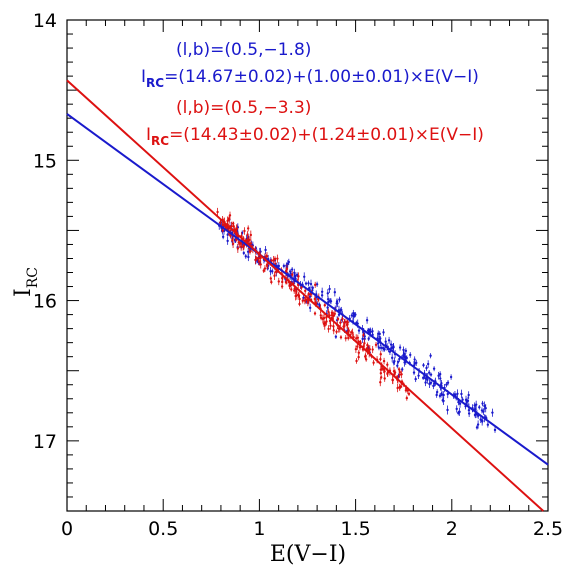 The height and width of the screenshot is (573, 570). What do you see at coordinates (308, 554) in the screenshot?
I see `x-axis-title: E(V−I)` at bounding box center [308, 554].